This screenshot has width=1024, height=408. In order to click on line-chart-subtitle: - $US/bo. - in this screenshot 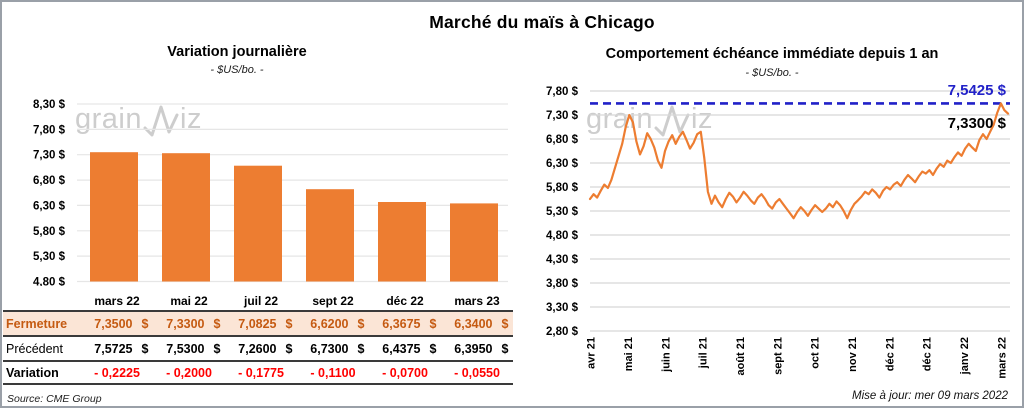, I will do `click(772, 73)`.